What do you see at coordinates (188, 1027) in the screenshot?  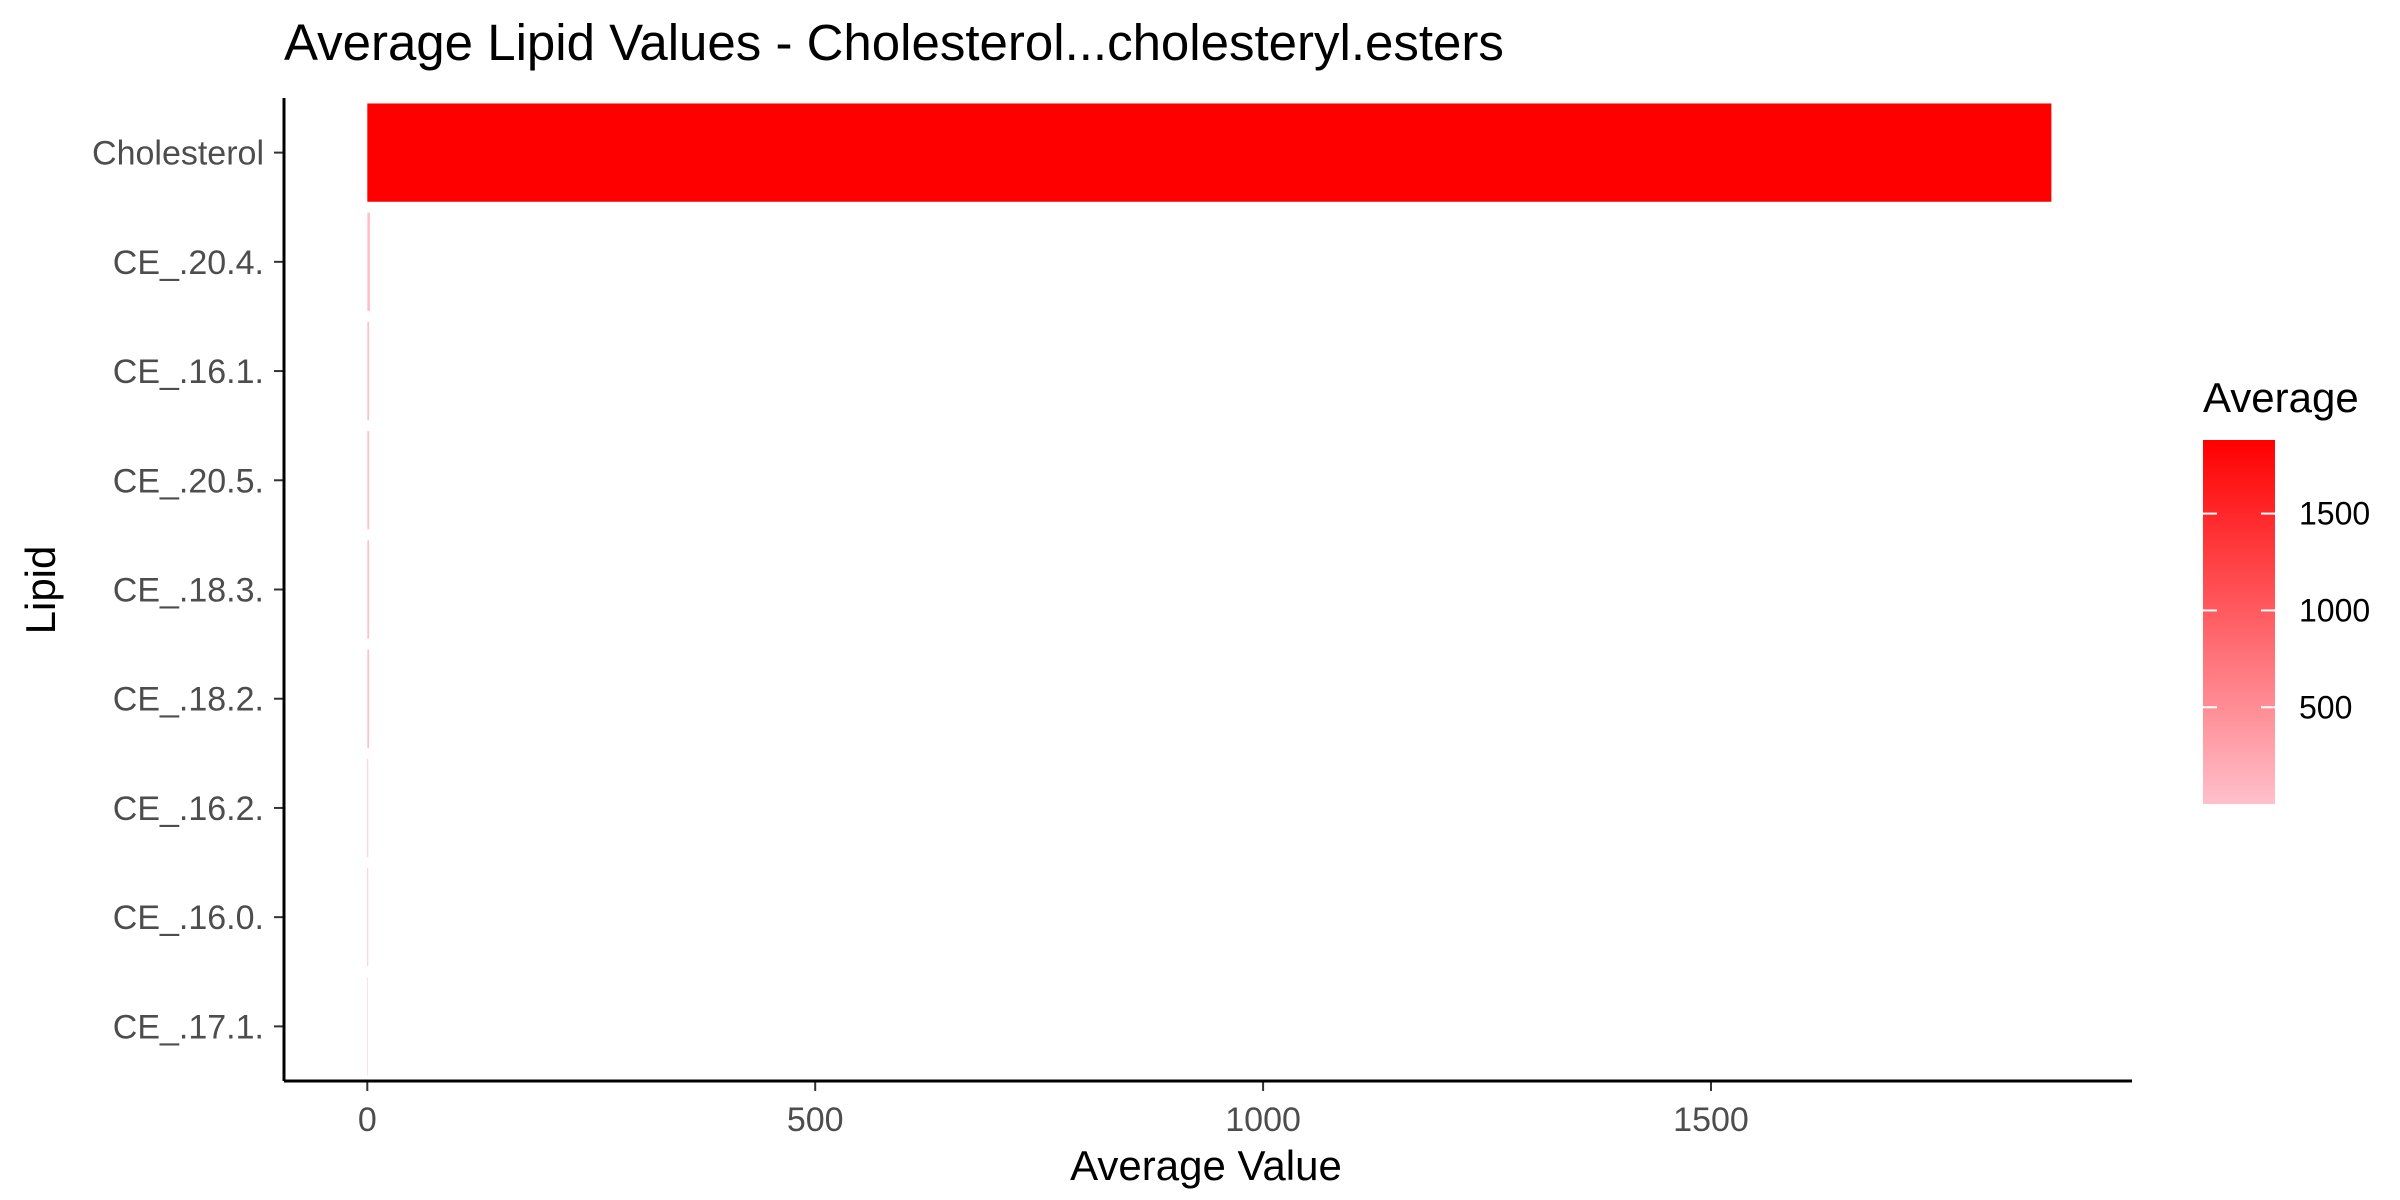 I see `y-tick-label: CE_.17.1.` at bounding box center [188, 1027].